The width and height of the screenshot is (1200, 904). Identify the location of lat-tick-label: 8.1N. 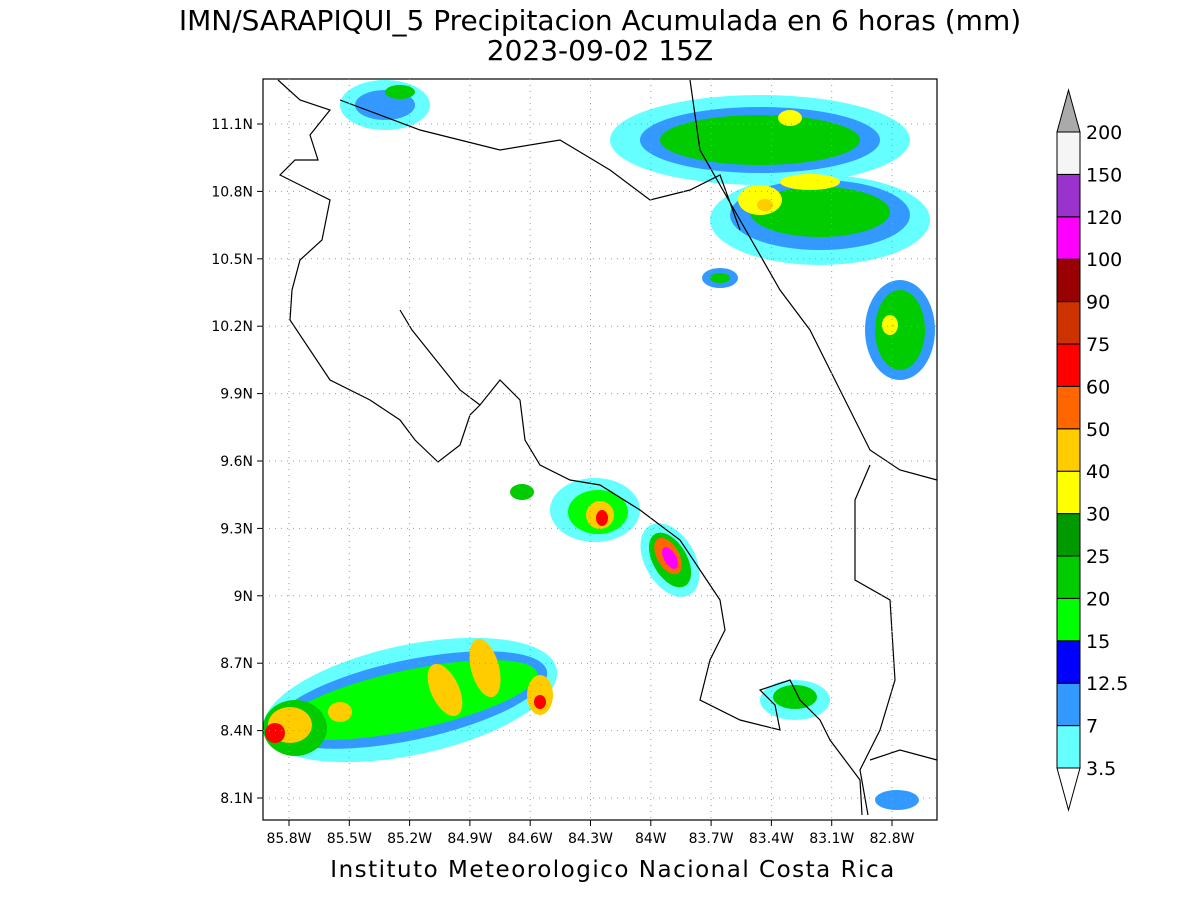
(236, 799).